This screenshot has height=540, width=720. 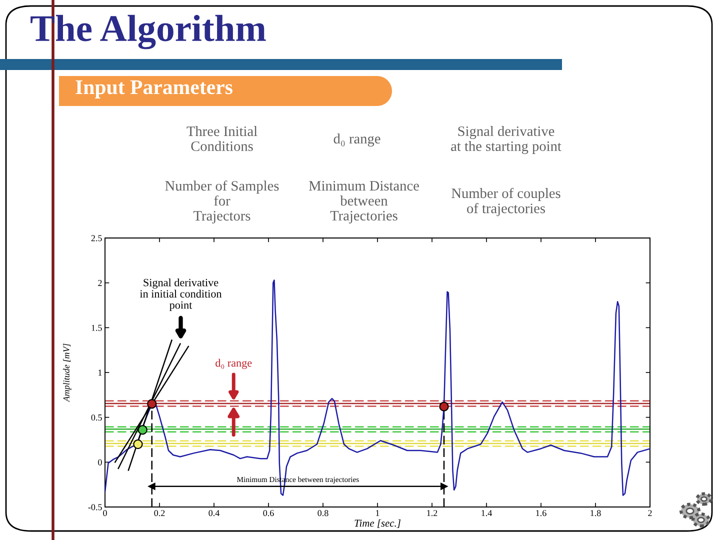 What do you see at coordinates (222, 139) in the screenshot?
I see `text: Three Initial Conditions` at bounding box center [222, 139].